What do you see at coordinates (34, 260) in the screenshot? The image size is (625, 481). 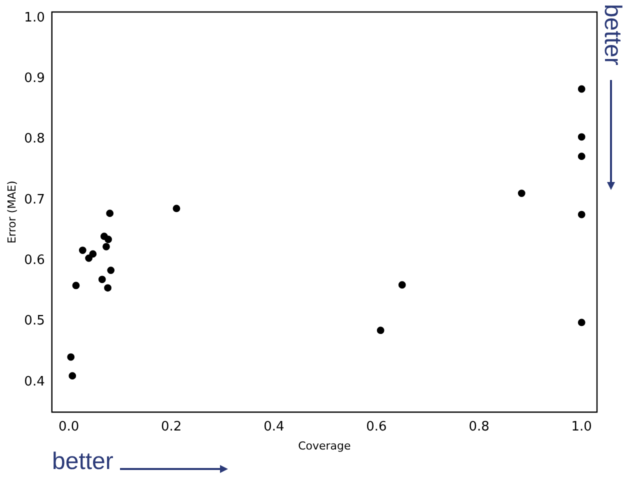 I see `y-tick-label: 0.6` at bounding box center [34, 260].